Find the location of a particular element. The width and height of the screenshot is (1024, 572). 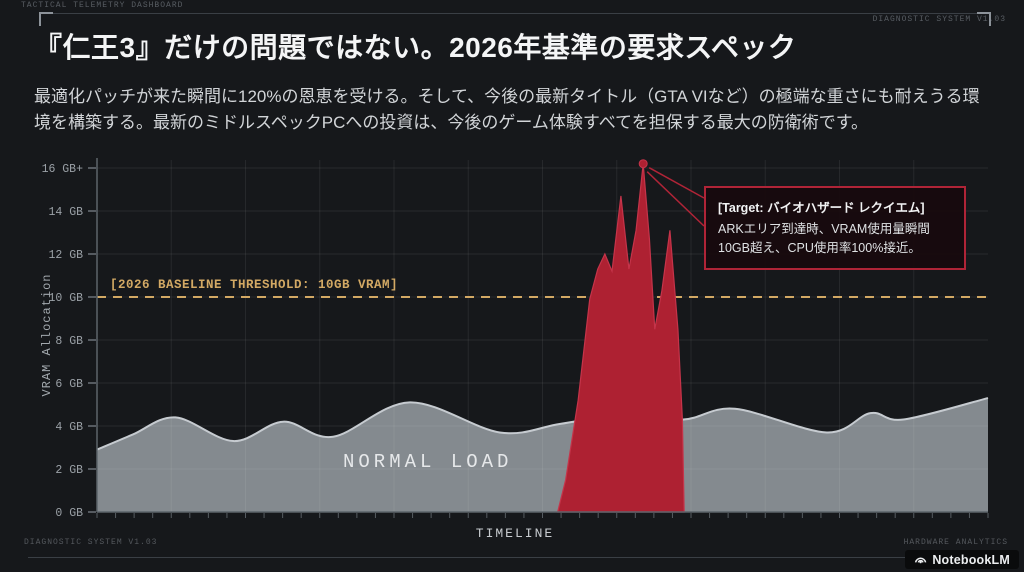

svg-text: 12 GB is located at coordinates (65, 255).